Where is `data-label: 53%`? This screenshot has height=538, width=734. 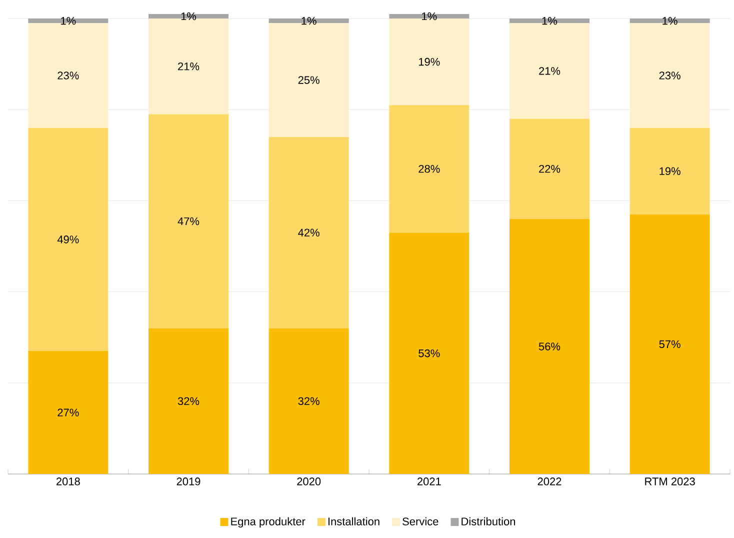
data-label: 53% is located at coordinates (429, 353).